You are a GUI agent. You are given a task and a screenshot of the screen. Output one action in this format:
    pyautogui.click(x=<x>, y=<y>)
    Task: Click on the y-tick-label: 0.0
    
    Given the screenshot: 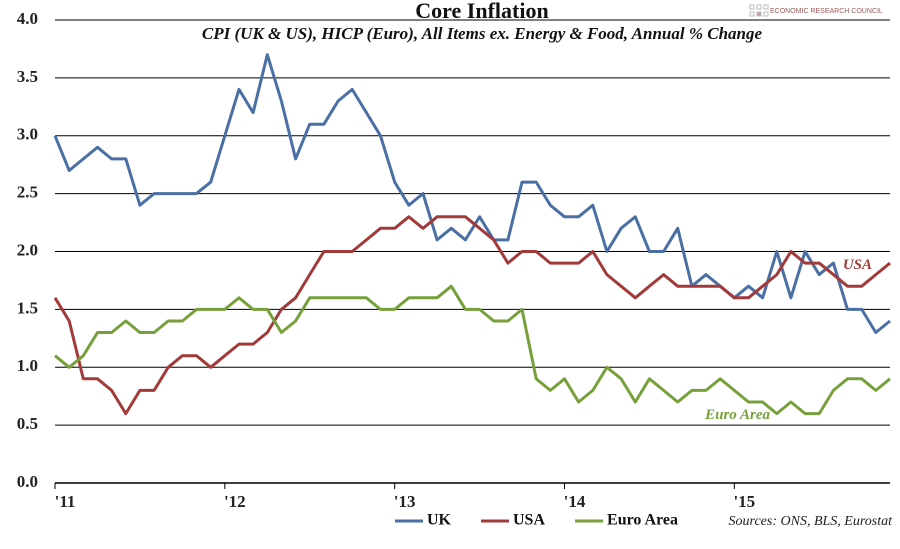 What is the action you would take?
    pyautogui.click(x=27, y=481)
    